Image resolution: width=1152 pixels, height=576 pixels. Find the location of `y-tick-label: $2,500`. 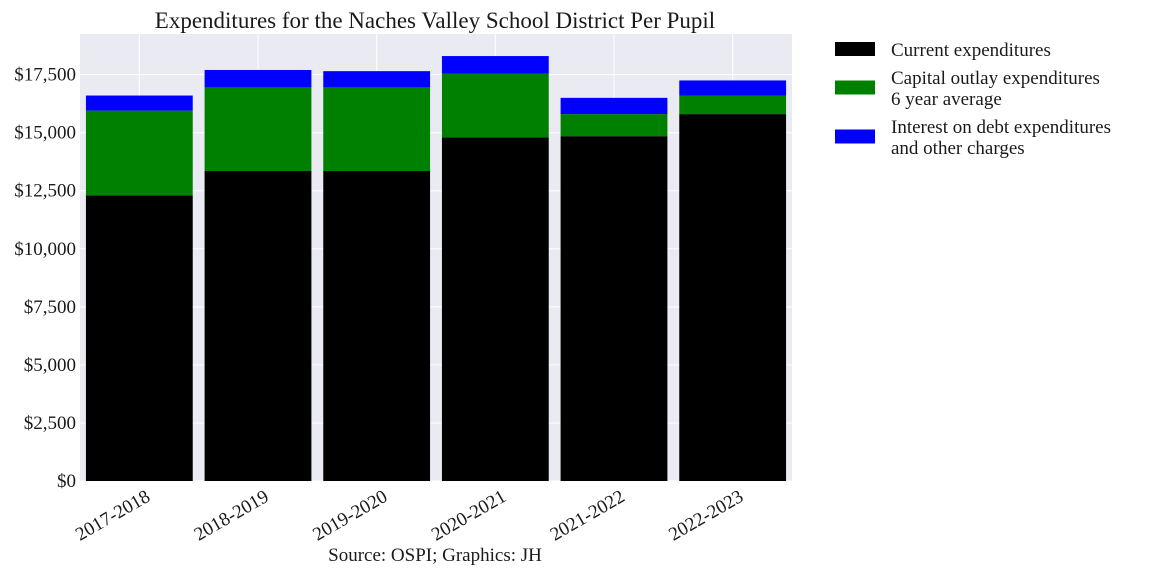

y-tick-label: $2,500 is located at coordinates (50, 423).